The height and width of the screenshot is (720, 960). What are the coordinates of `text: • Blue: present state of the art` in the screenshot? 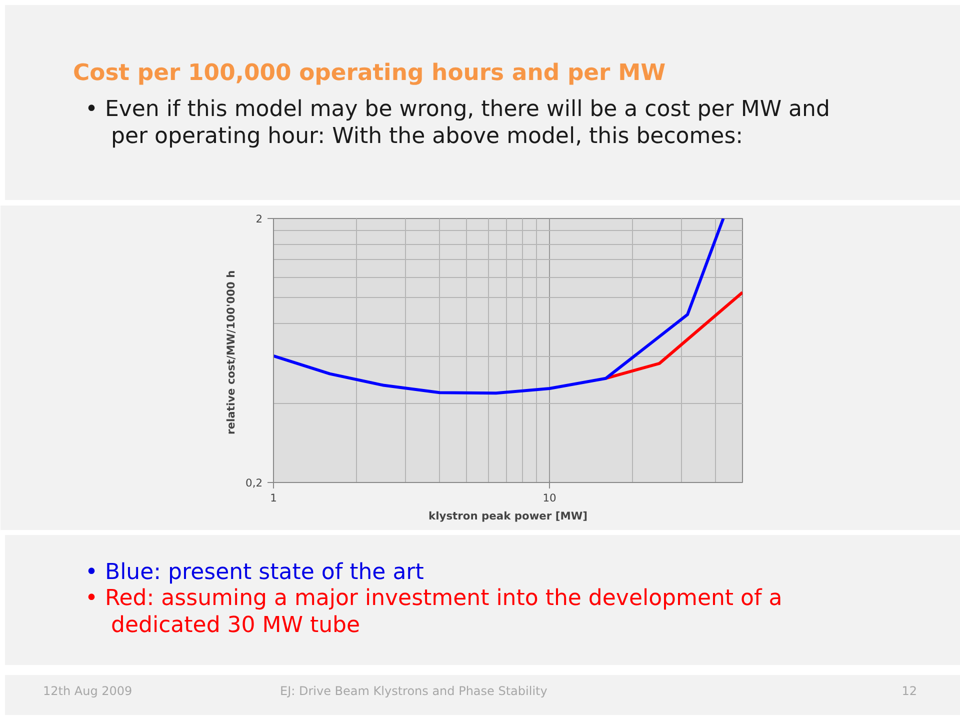 It's located at (255, 573).